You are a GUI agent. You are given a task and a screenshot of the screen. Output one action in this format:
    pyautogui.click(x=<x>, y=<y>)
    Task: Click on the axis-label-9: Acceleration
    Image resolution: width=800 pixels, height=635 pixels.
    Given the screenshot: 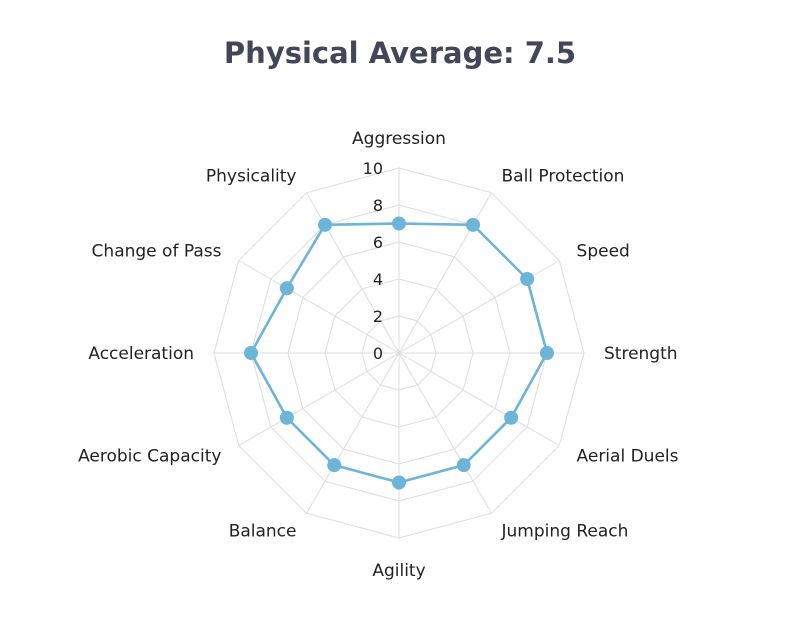 What is the action you would take?
    pyautogui.click(x=141, y=354)
    